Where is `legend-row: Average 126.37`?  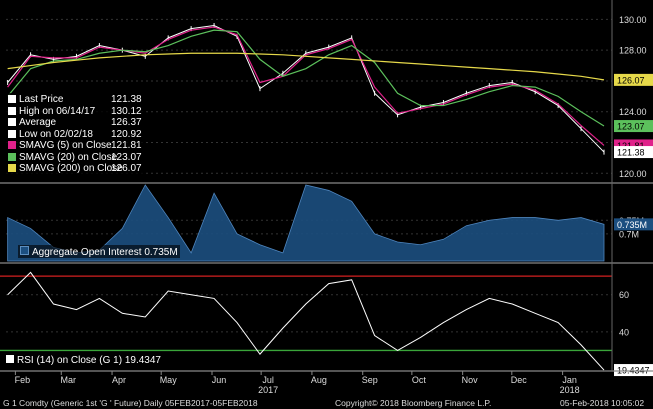 legend-row: Average 126.37 is located at coordinates (75, 123).